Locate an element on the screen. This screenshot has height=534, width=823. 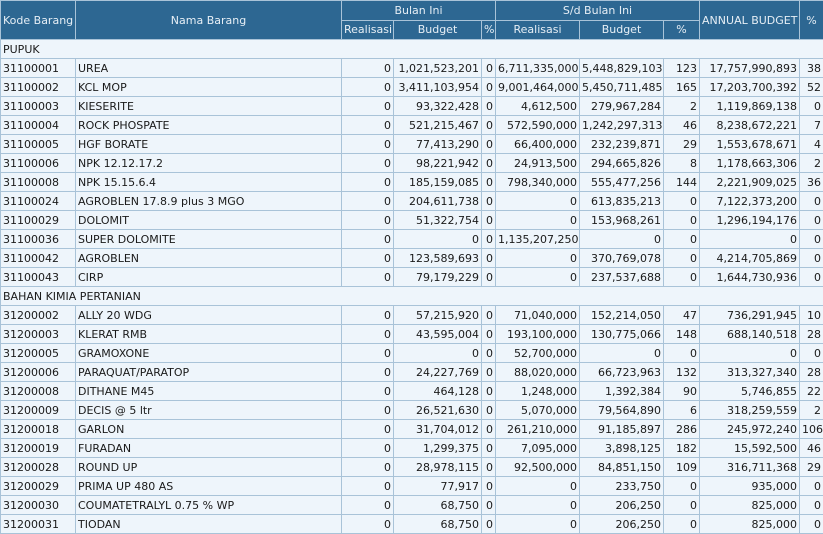
col-budget-bulan-ini: Budget is located at coordinates (437, 29).